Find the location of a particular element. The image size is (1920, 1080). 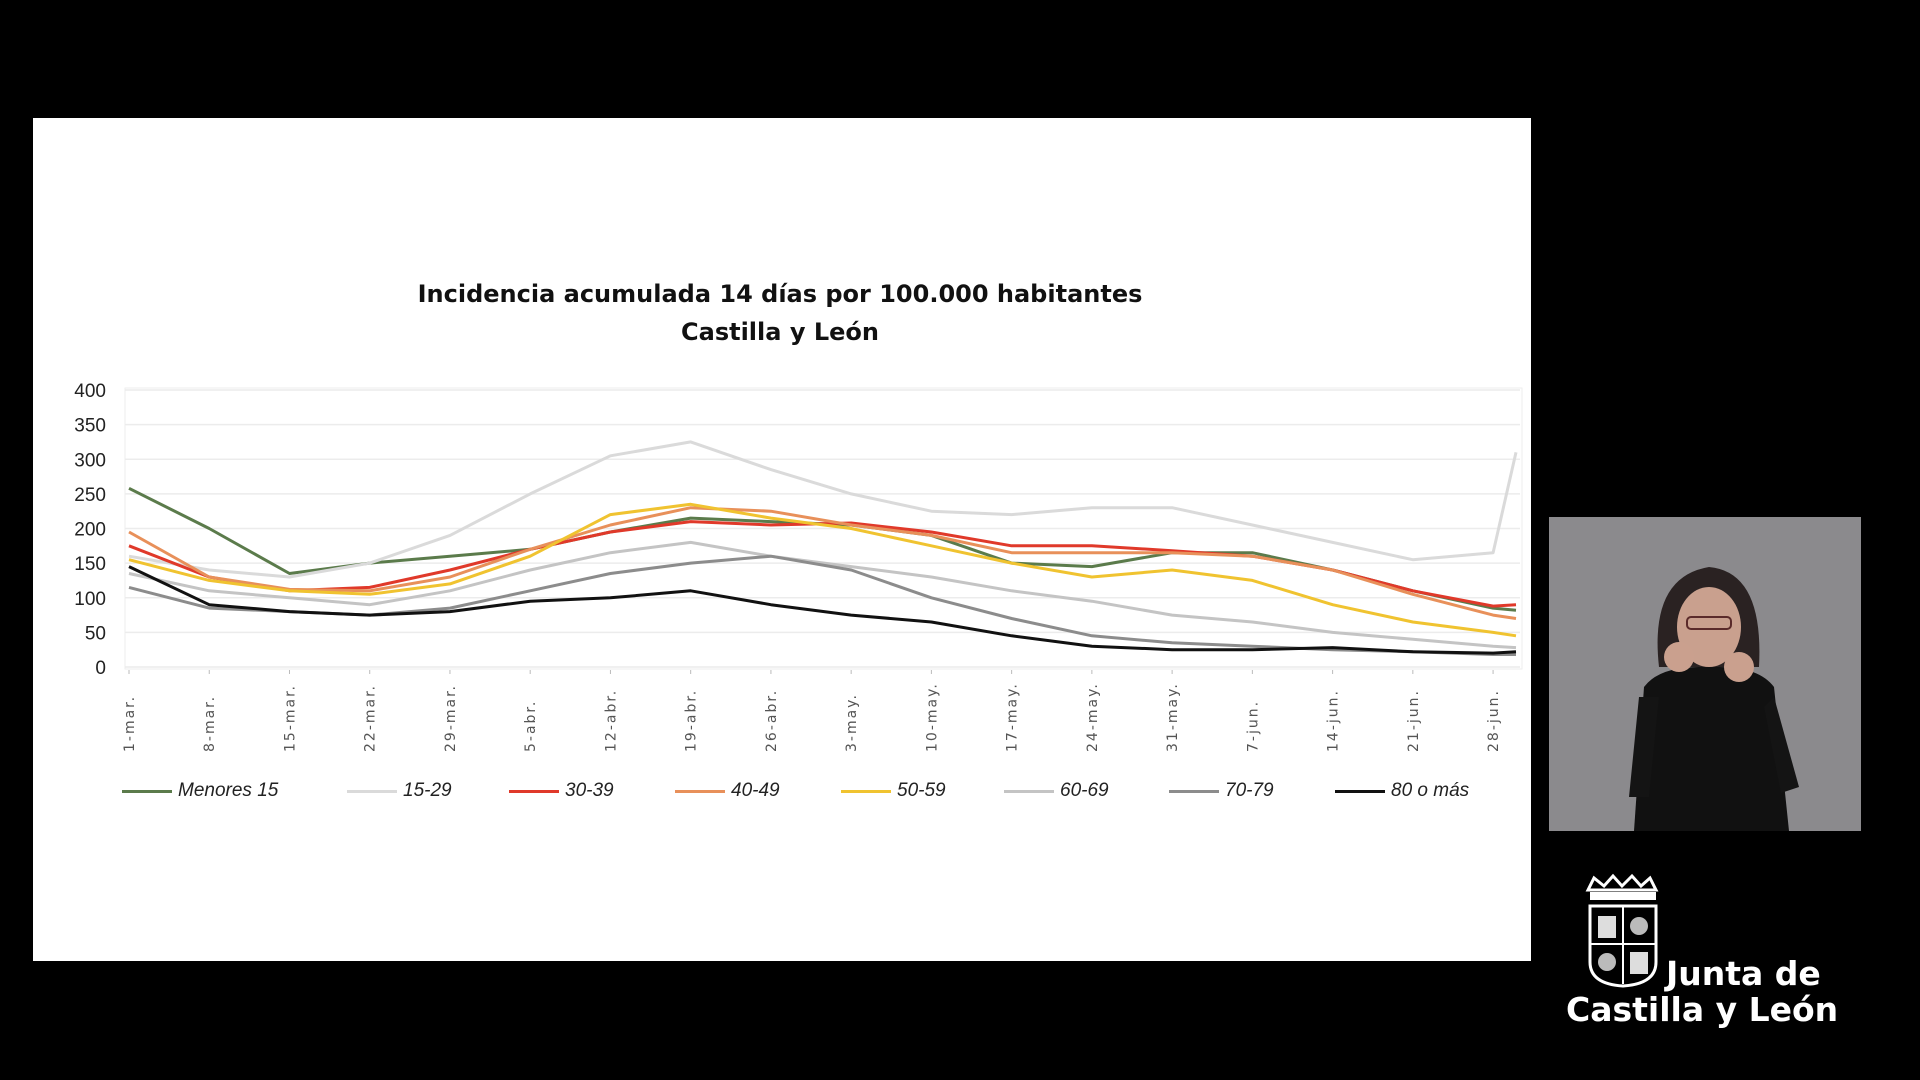

x-tick-label: 3-may. is located at coordinates (852, 722).